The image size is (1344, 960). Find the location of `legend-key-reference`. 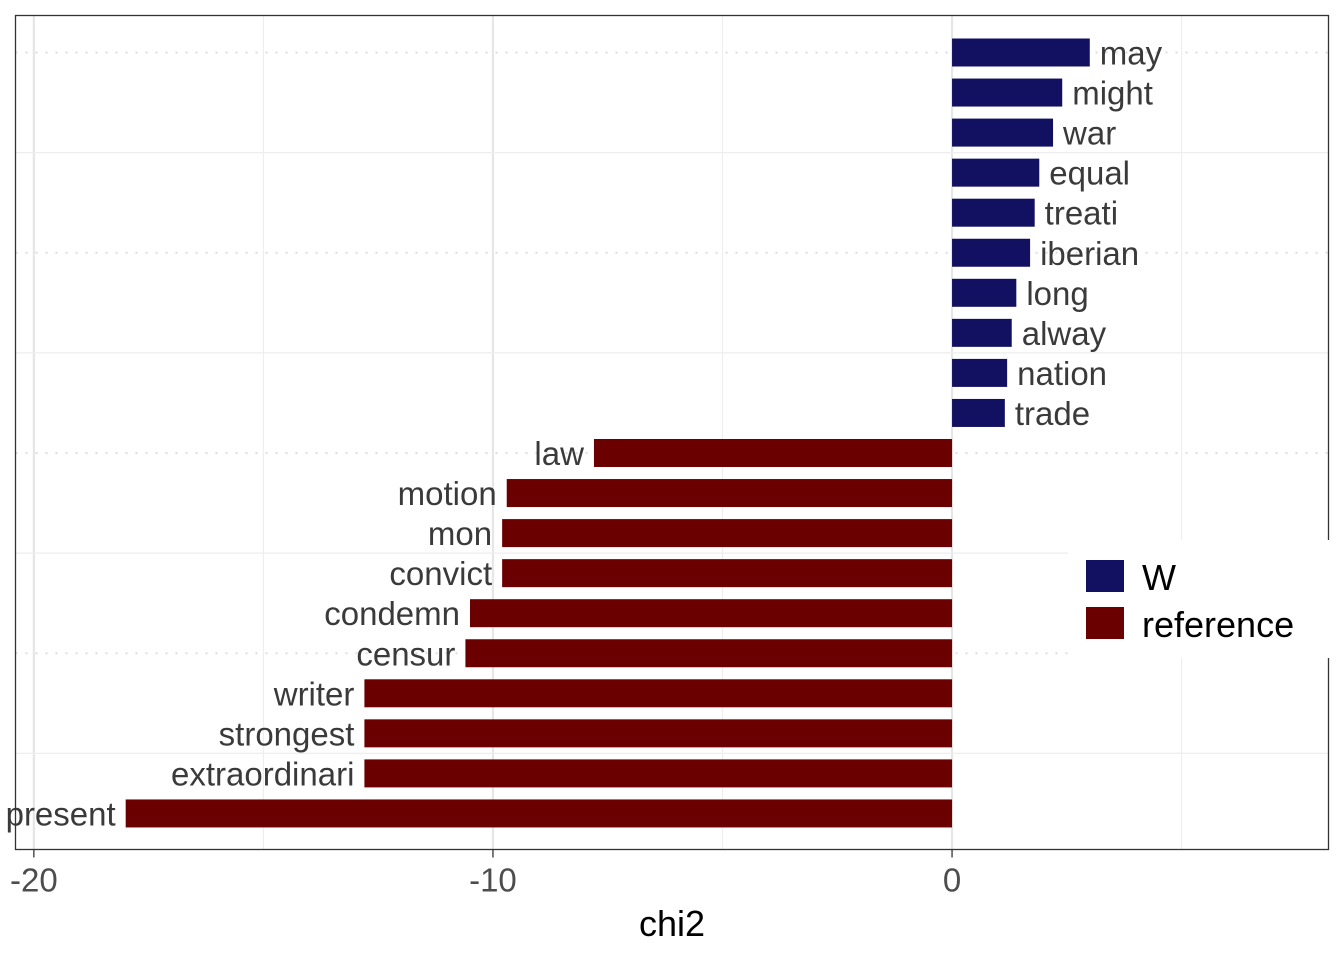

legend-key-reference is located at coordinates (1105, 623).